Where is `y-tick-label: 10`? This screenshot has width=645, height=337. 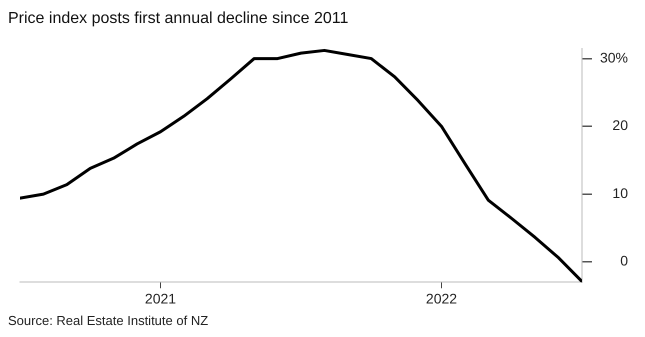 y-tick-label: 10 is located at coordinates (620, 192).